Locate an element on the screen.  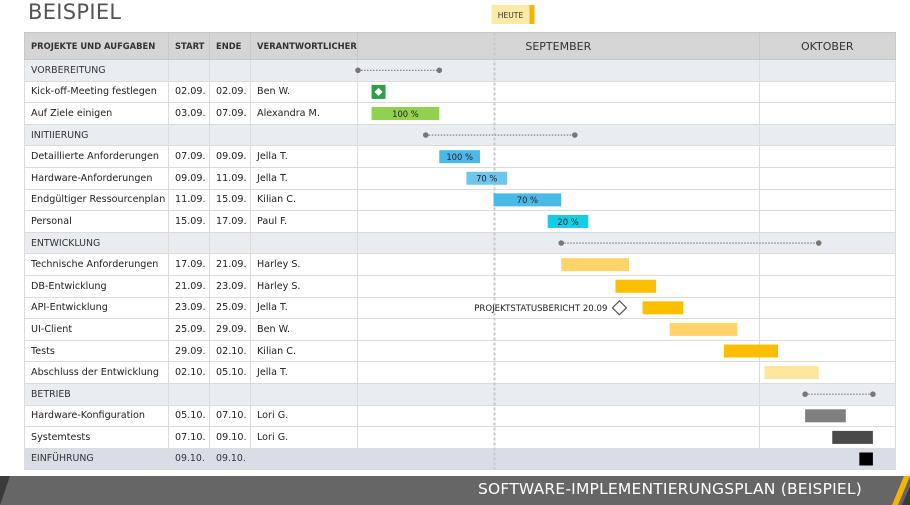
start-date: 09.10. is located at coordinates (189, 459).